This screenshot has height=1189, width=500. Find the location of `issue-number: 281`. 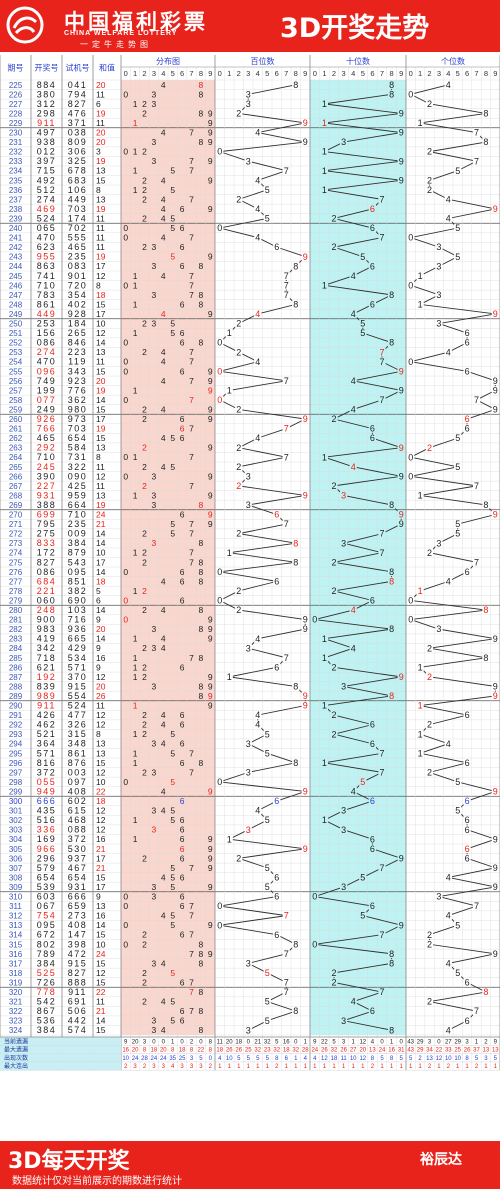

issue-number: 281 is located at coordinates (16, 620).